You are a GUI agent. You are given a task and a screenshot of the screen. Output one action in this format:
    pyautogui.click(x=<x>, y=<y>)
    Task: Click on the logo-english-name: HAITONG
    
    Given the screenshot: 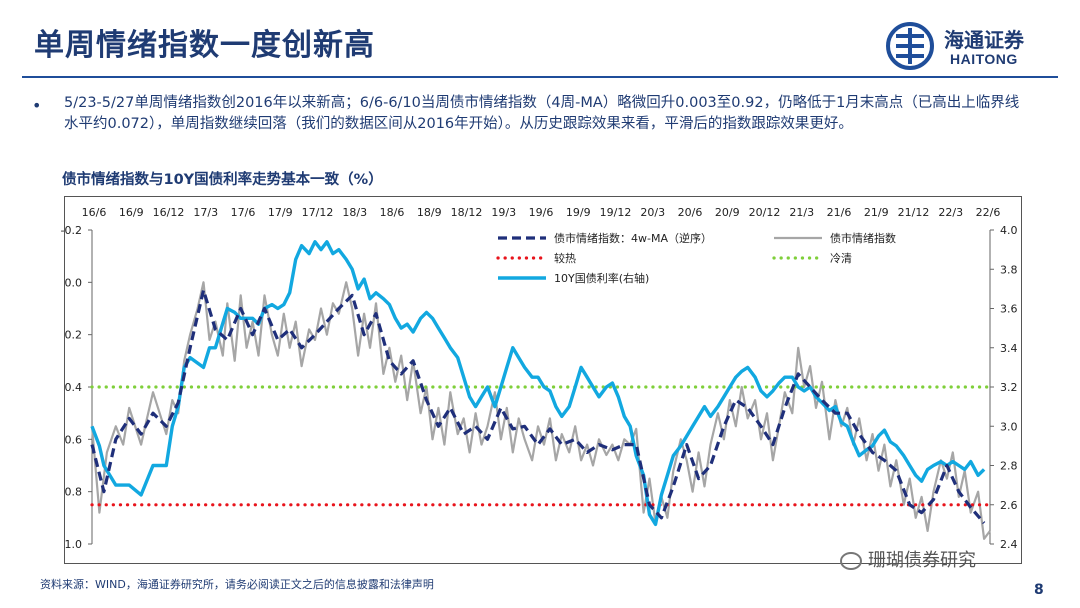 What is the action you would take?
    pyautogui.click(x=984, y=59)
    